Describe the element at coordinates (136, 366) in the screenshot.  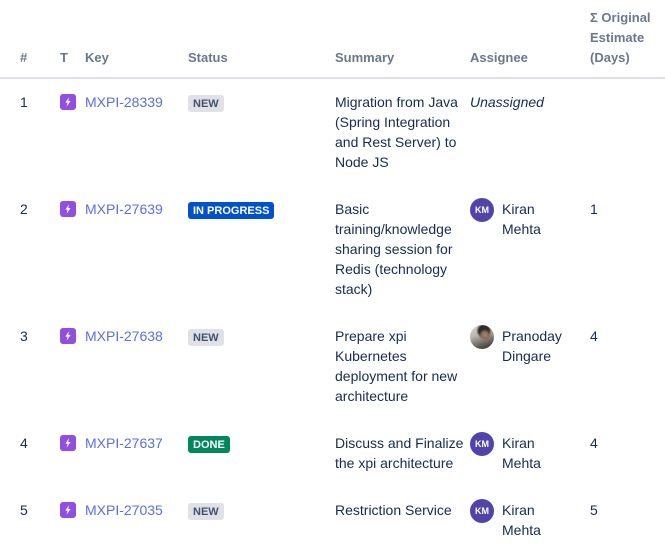
I see `issue-key-cell: MXPI-27638` at that location.